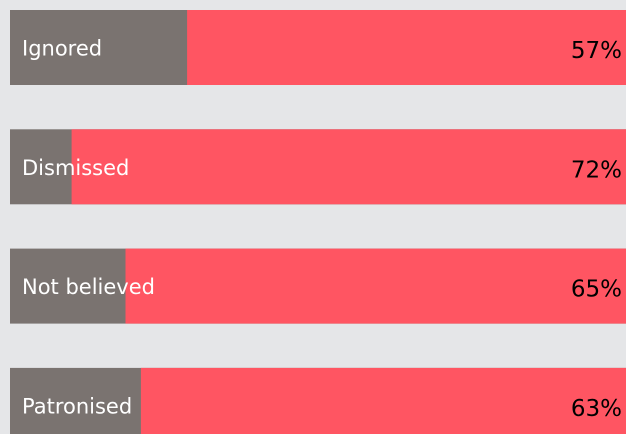  I want to click on value-label: 57%, so click(596, 51).